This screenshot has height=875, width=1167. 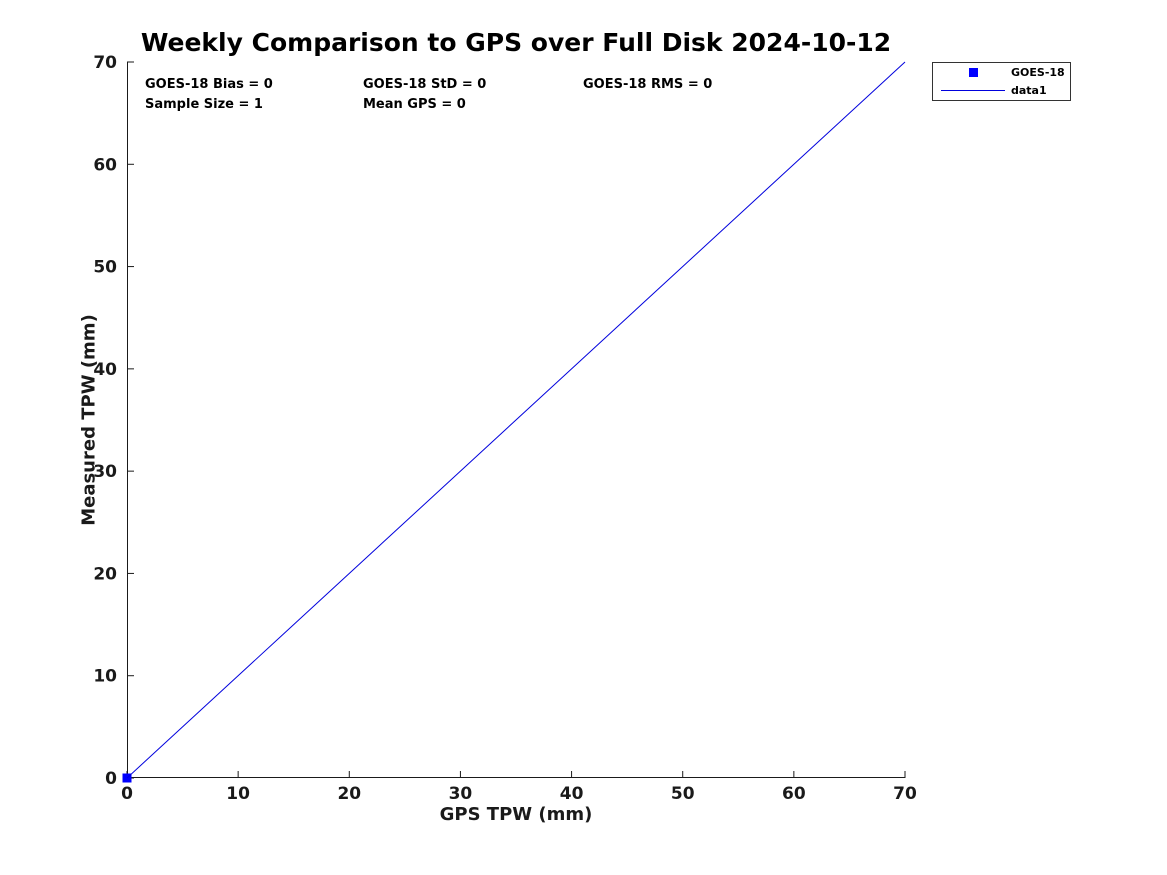 I want to click on legend-entry-data1: data1, so click(x=1001, y=90).